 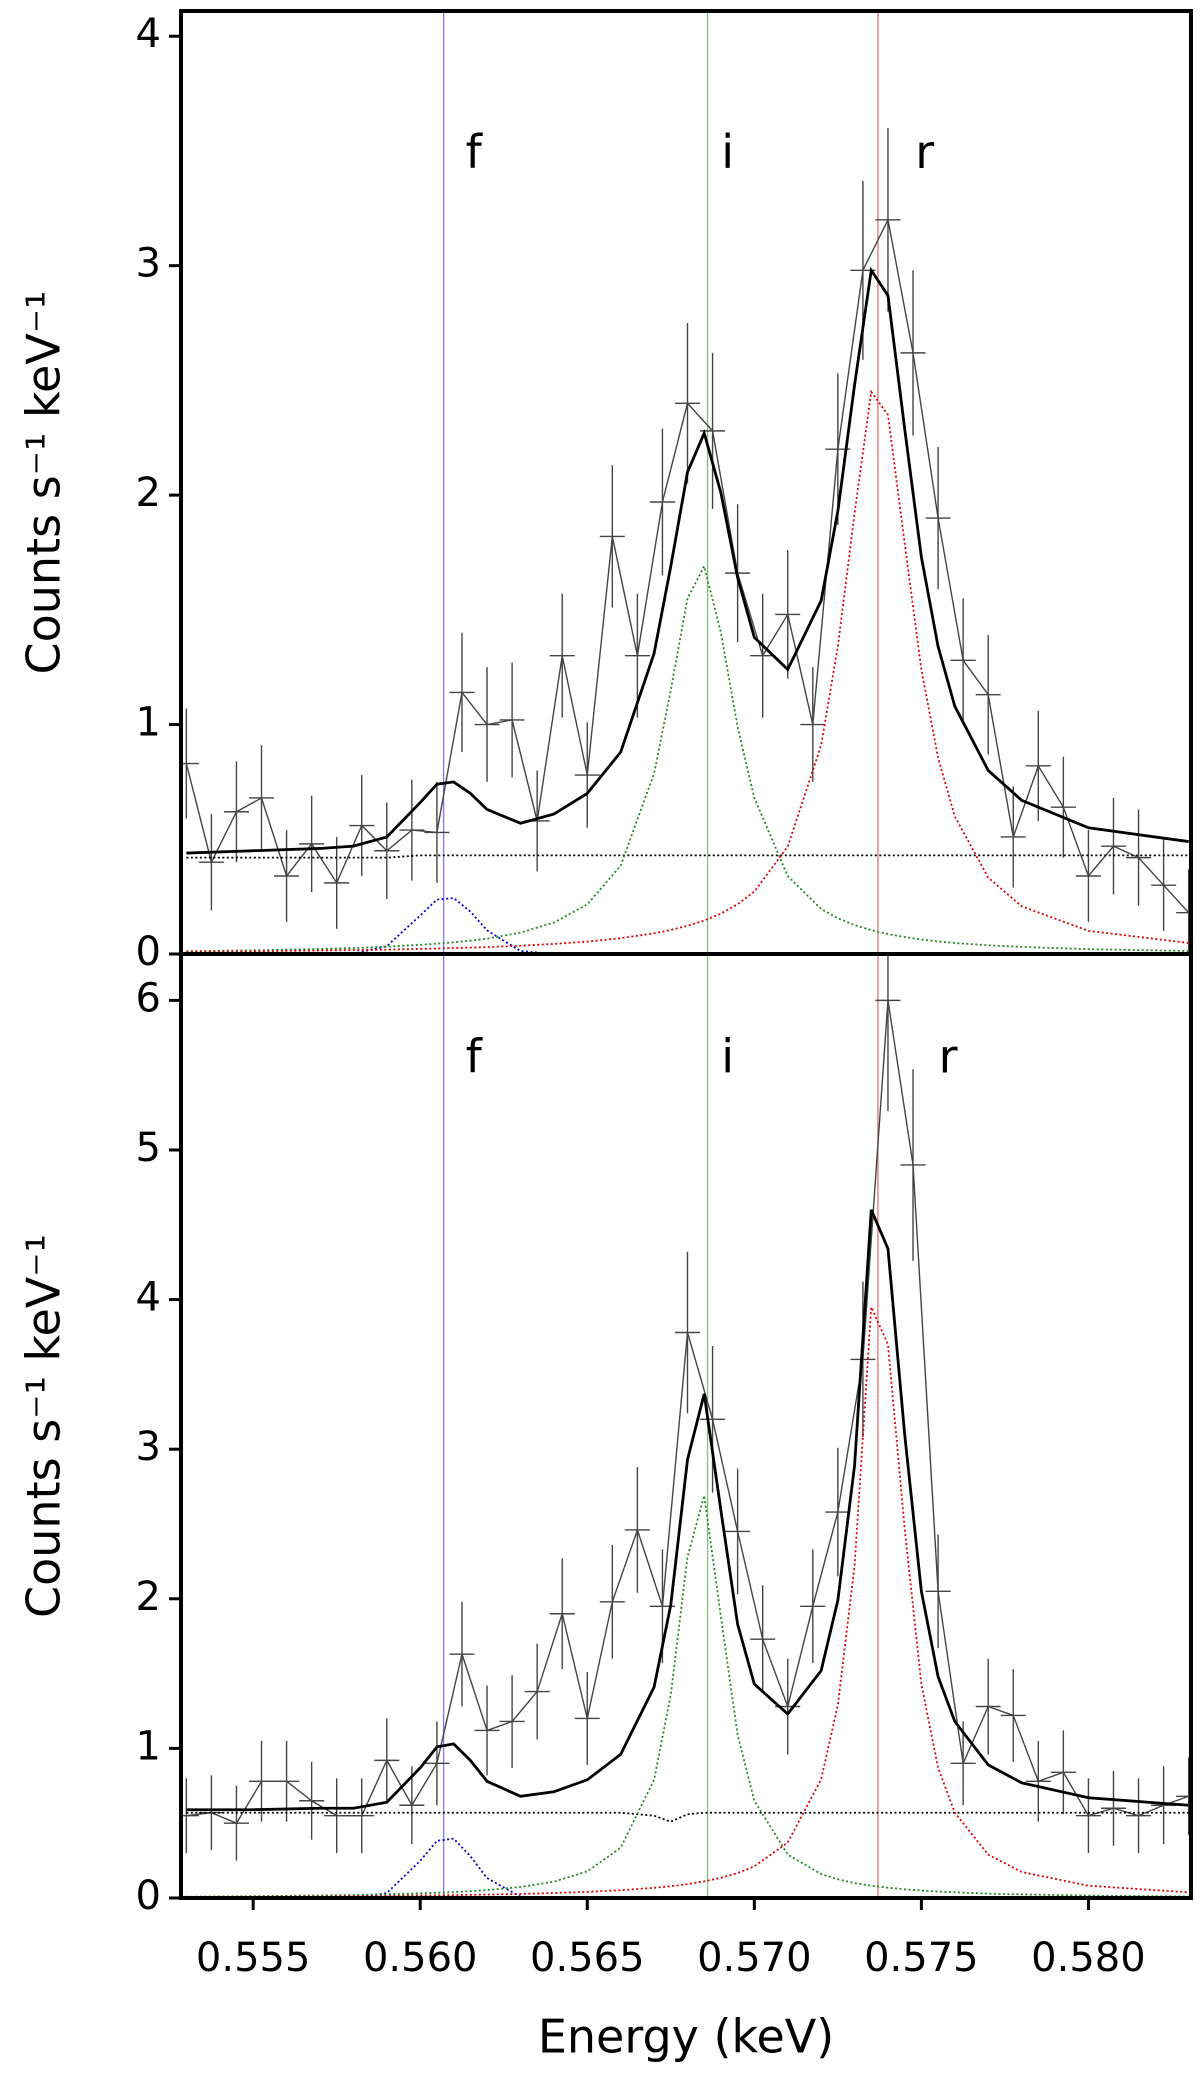 I want to click on y-tick-label: 5, so click(x=148, y=1148).